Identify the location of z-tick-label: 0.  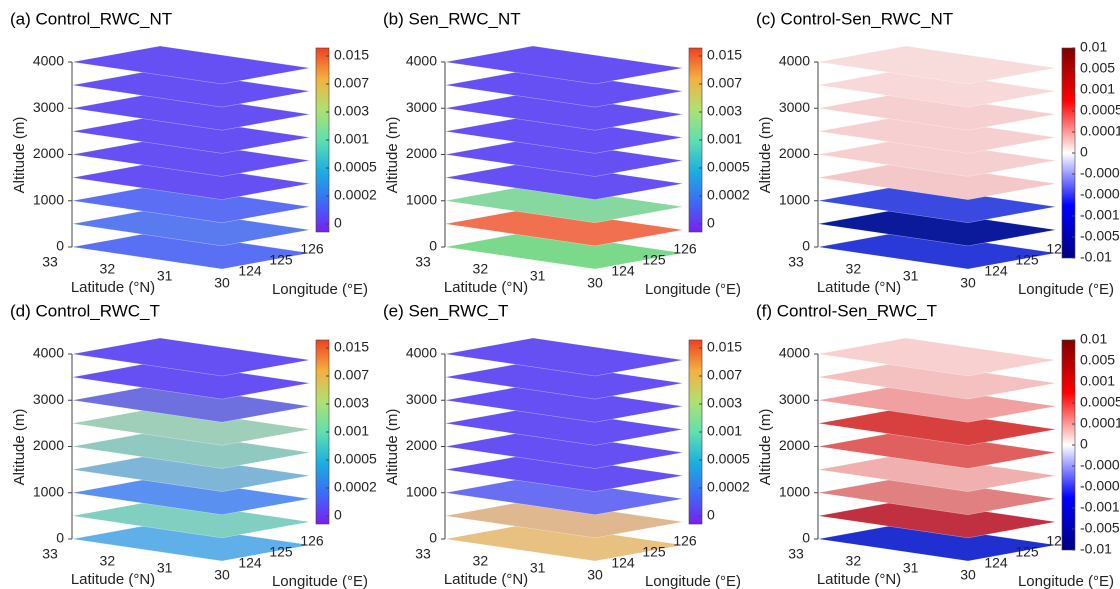
(433, 246).